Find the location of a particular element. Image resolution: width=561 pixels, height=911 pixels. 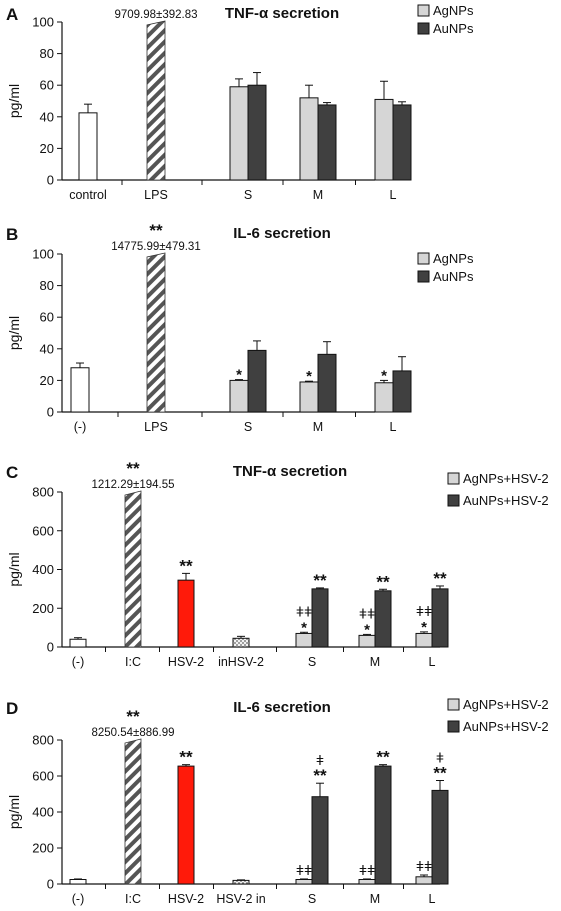

y-tick-label: 800 is located at coordinates (43, 740).